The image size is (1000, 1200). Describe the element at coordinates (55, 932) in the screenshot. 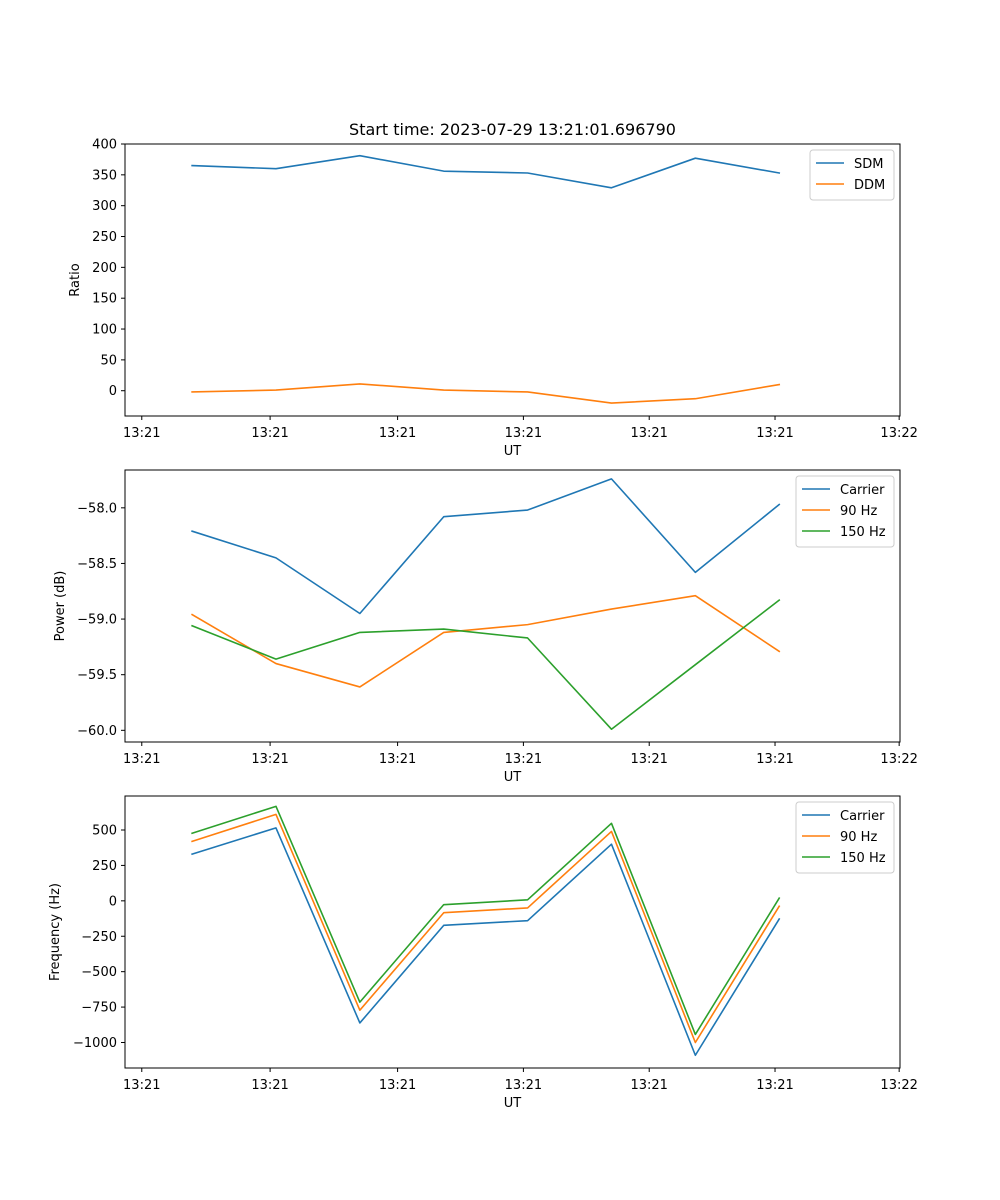

I see `y-axis-label: Frequency (Hz)` at that location.